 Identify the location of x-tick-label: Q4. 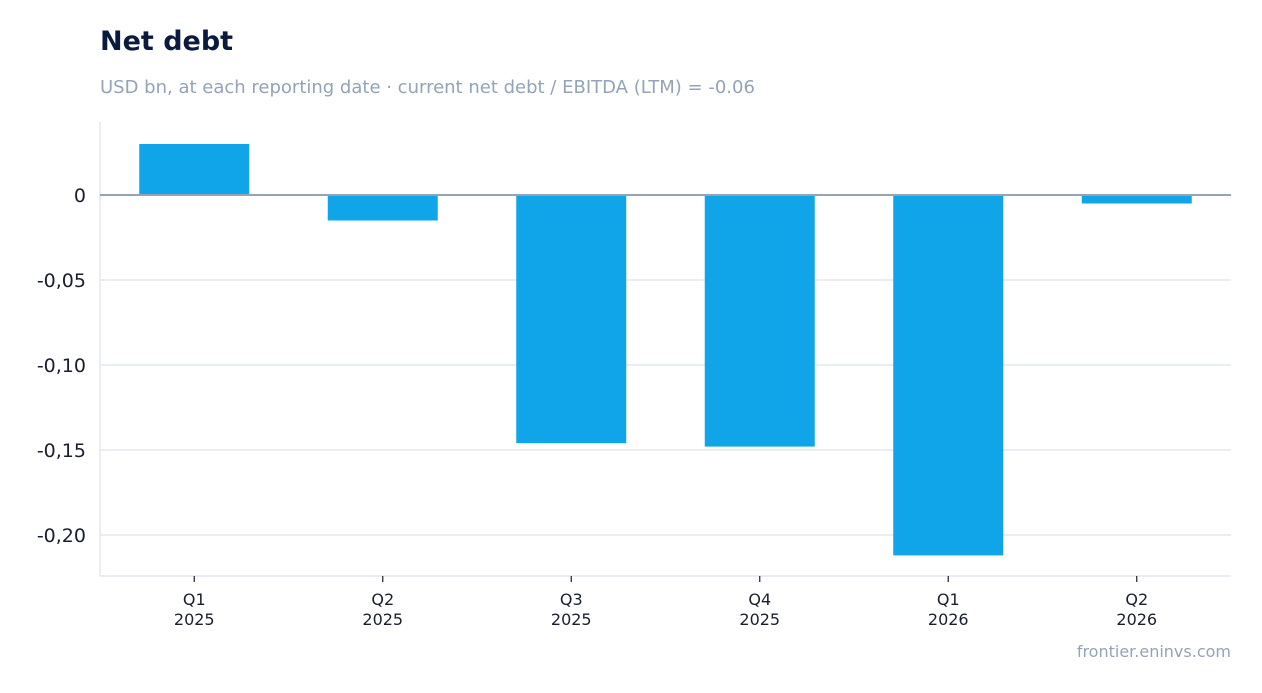
(759, 599).